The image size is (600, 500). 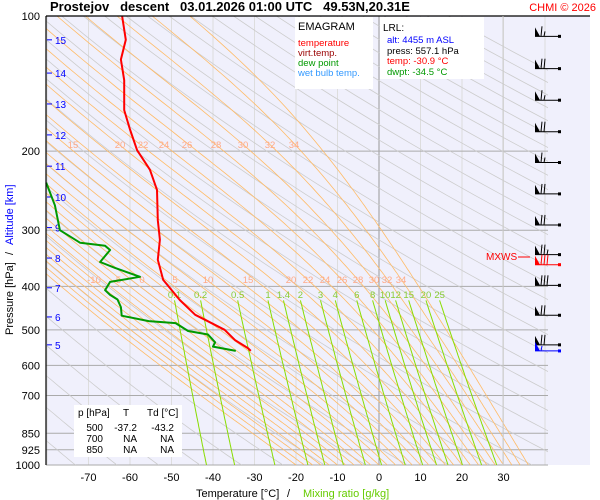 What do you see at coordinates (61, 198) in the screenshot?
I see `altitude-tick-label: 10` at bounding box center [61, 198].